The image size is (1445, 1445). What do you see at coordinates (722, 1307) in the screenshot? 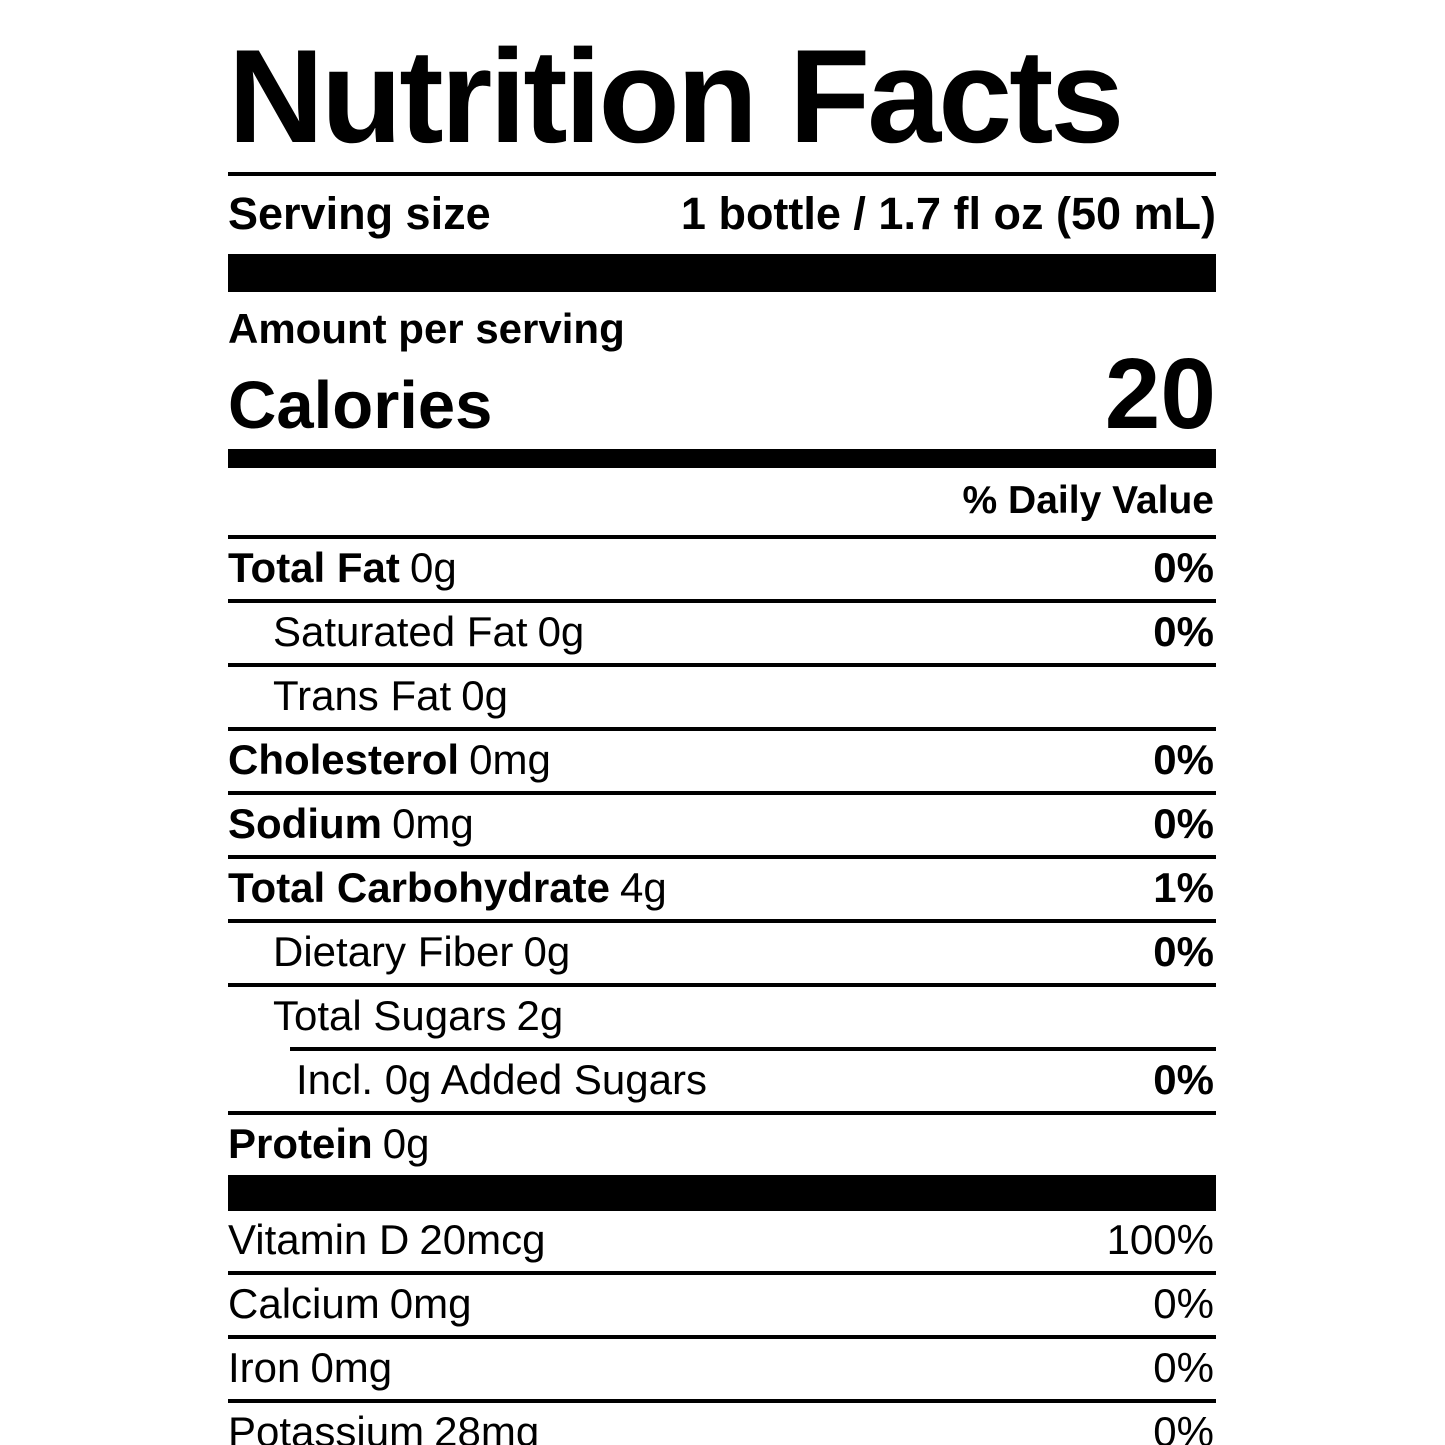
I see `vitamin-row-calcium: Calcium 0mg 0%` at bounding box center [722, 1307].